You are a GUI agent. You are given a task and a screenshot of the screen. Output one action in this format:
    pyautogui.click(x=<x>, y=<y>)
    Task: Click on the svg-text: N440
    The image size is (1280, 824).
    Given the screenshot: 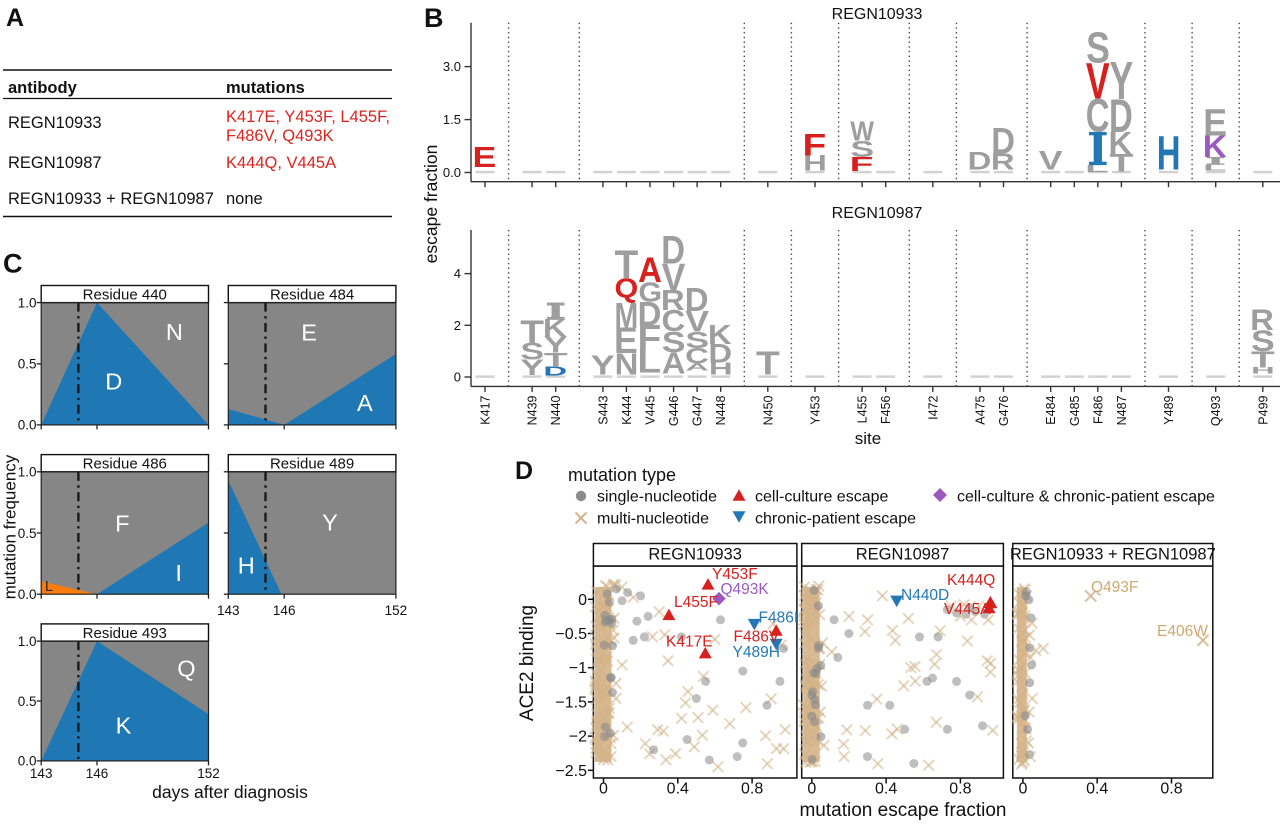 What is the action you would take?
    pyautogui.click(x=556, y=410)
    